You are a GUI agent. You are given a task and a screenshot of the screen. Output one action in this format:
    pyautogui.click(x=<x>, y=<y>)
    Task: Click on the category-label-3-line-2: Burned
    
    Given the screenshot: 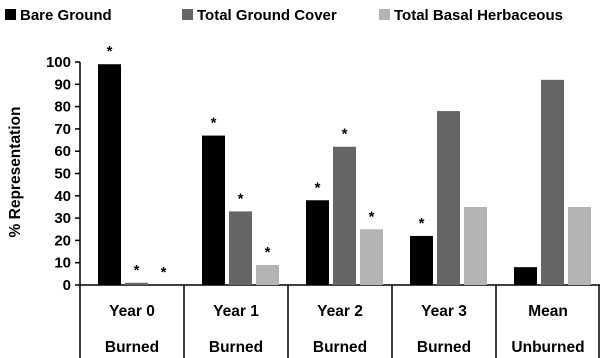 What is the action you would take?
    pyautogui.click(x=340, y=347)
    